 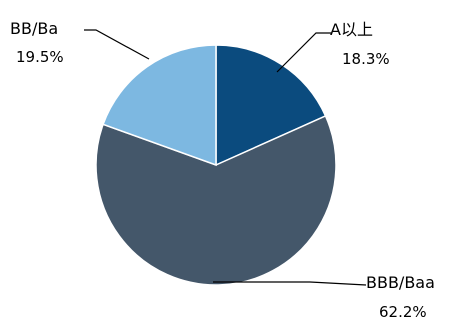 I want to click on leader-line-a, so click(x=303, y=52).